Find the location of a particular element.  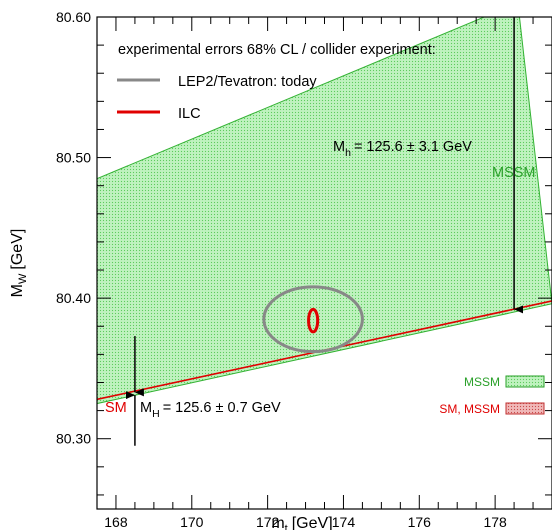

x-tick-label: 178 is located at coordinates (495, 522).